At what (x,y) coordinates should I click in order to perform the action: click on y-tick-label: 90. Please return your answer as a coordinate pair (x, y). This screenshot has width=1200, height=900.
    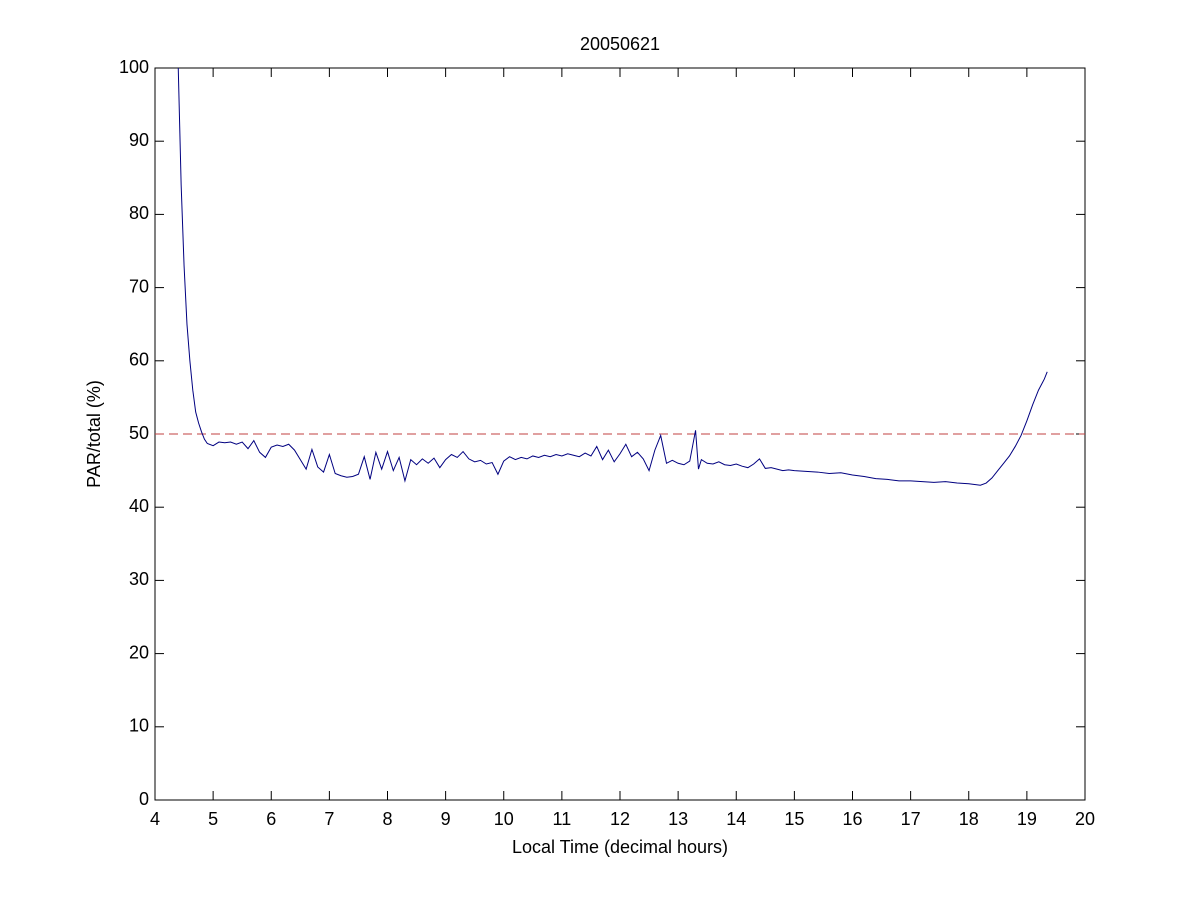
    Looking at the image, I should click on (139, 140).